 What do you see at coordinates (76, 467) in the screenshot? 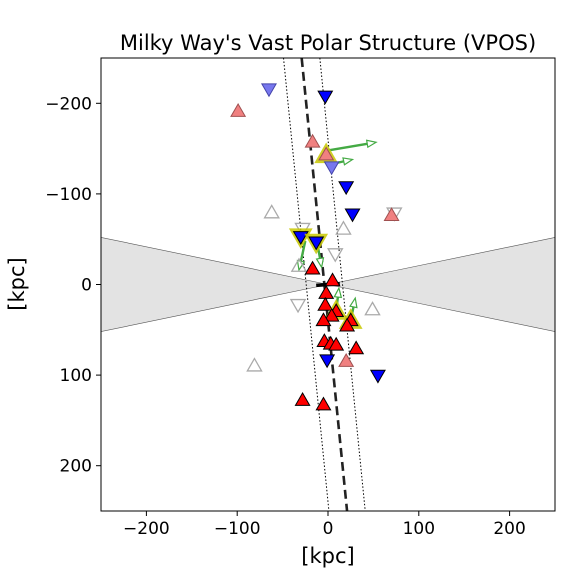
I see `y-tick-label: 200` at bounding box center [76, 467].